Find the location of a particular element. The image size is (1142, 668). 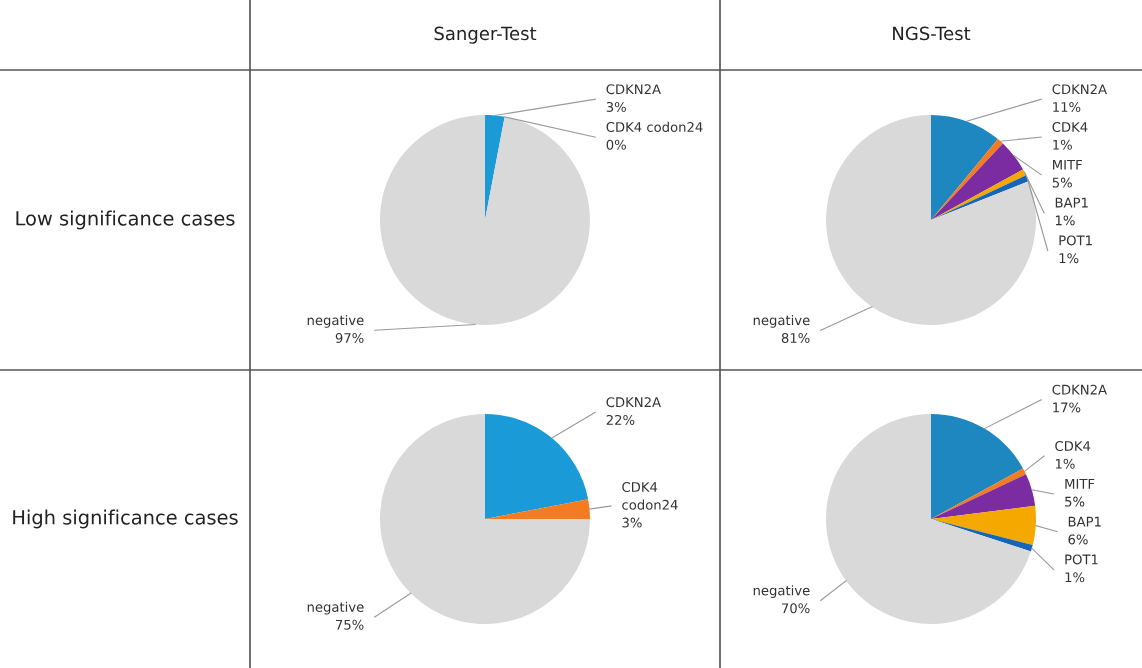

chart-title: NGS-Test is located at coordinates (932, 33).